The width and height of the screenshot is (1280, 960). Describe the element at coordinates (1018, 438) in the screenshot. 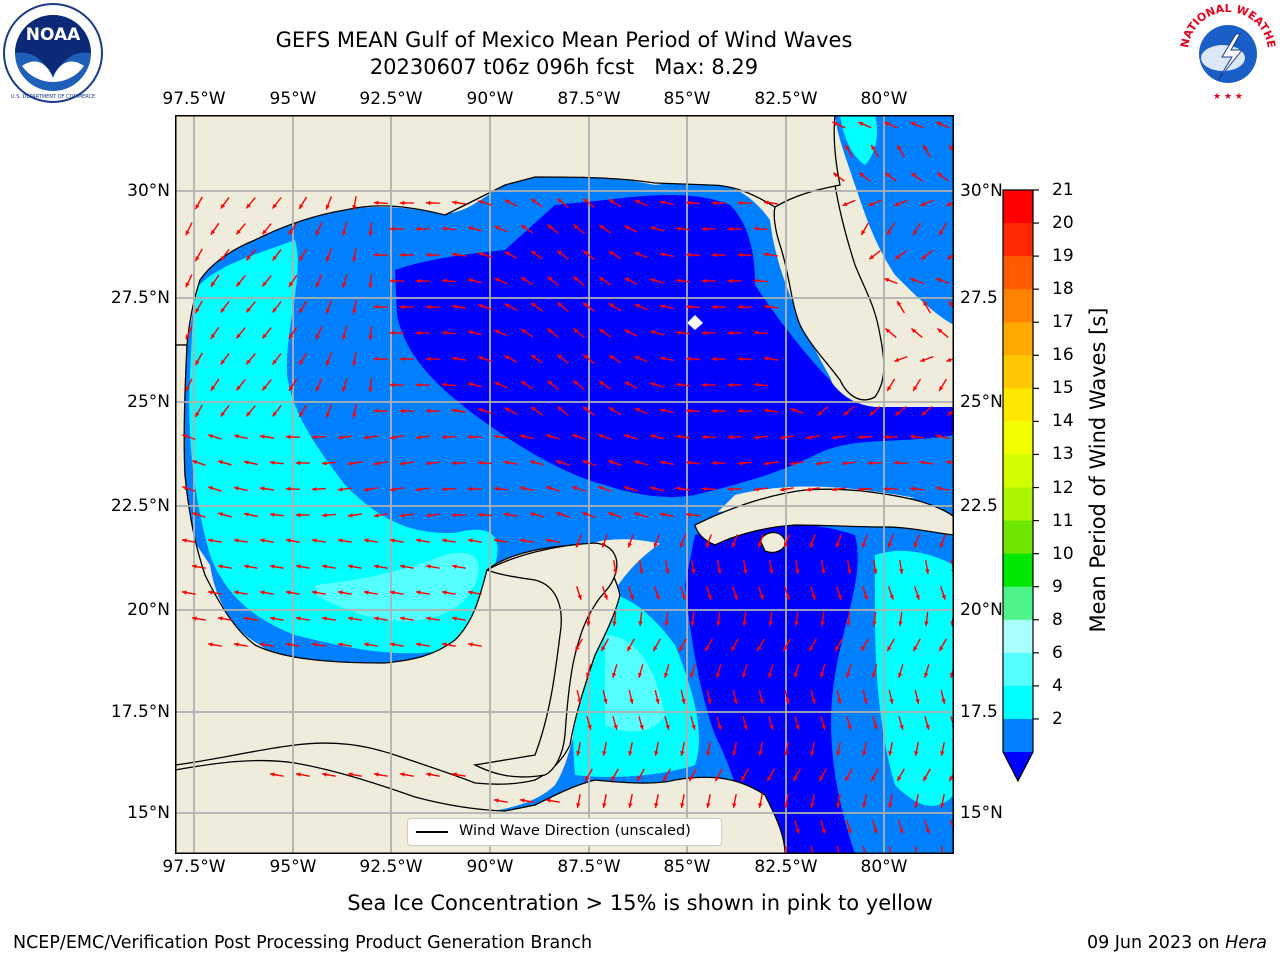

I see `colorbar-segment` at that location.